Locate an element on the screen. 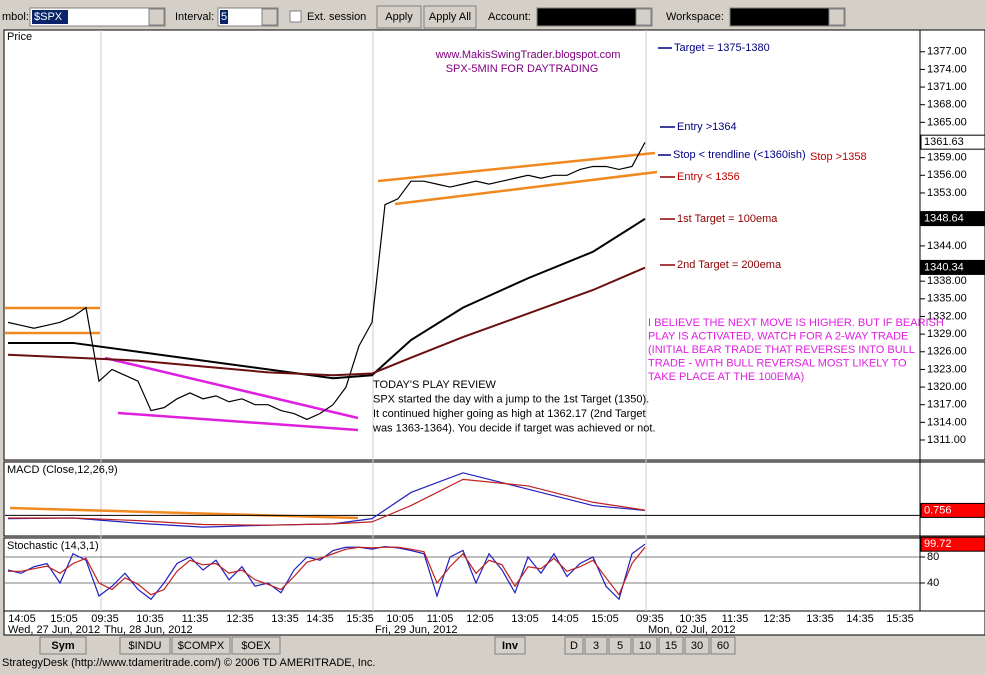 Image resolution: width=985 pixels, height=675 pixels. annotation: Target = 1375-1380 is located at coordinates (722, 48).